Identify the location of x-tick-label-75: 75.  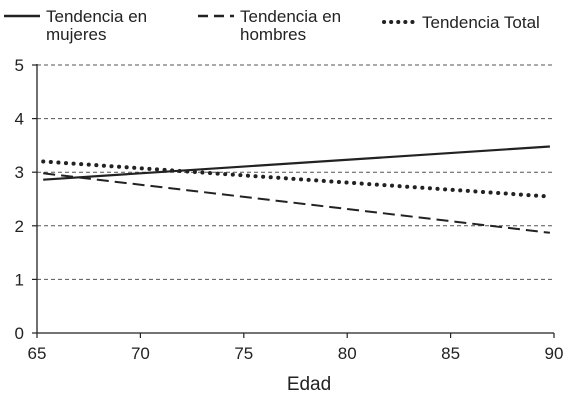
(243, 353).